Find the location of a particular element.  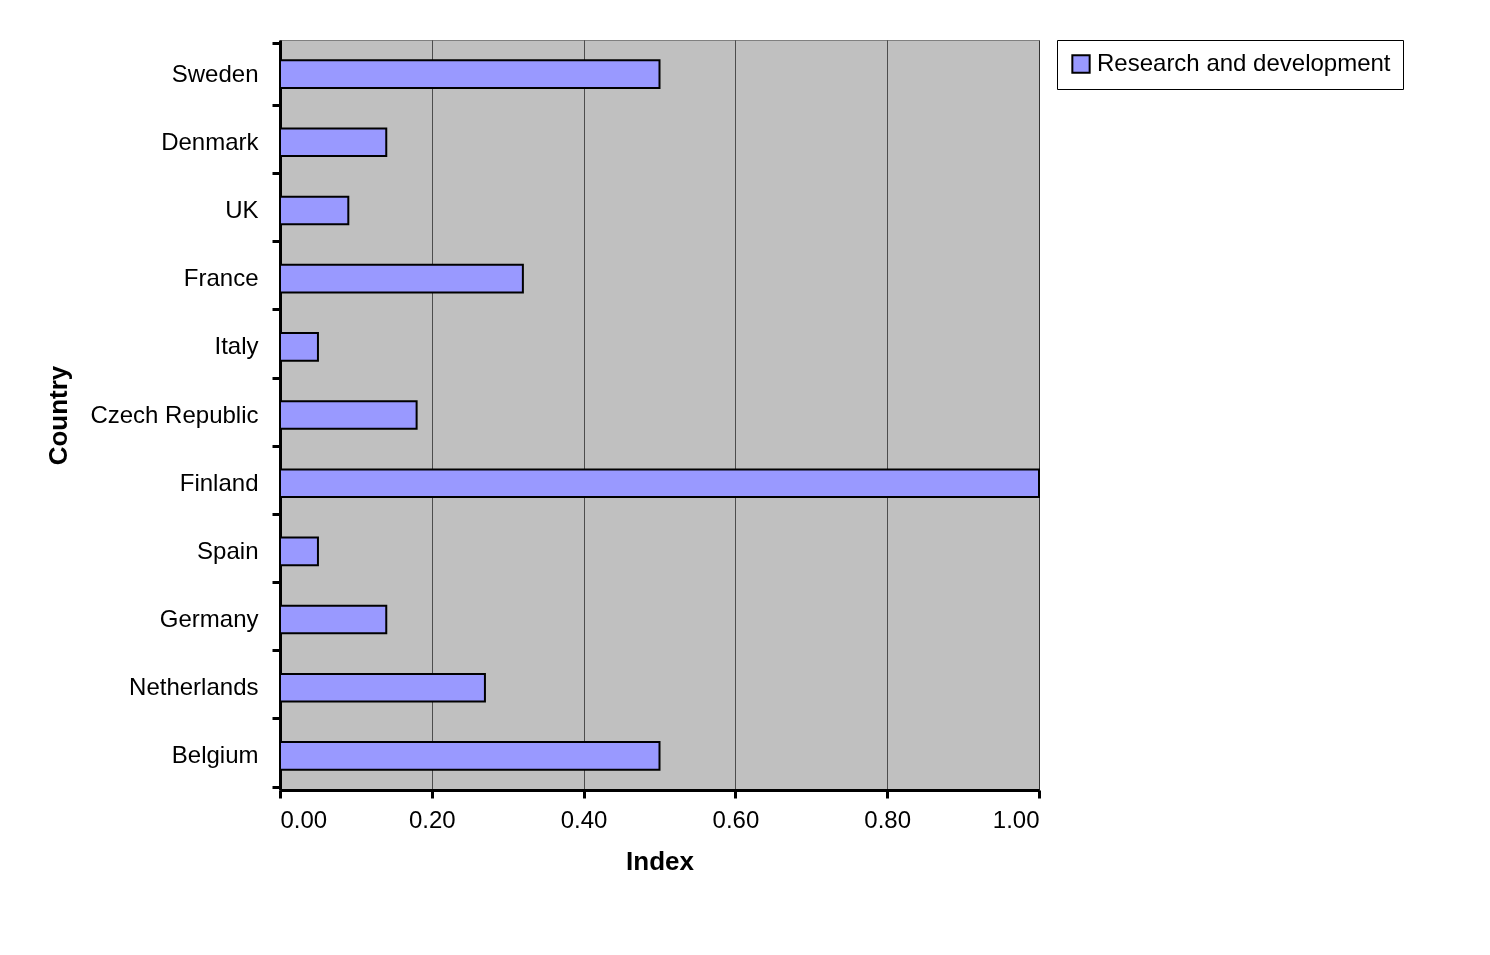

y-tick-label: Italy is located at coordinates (236, 346).